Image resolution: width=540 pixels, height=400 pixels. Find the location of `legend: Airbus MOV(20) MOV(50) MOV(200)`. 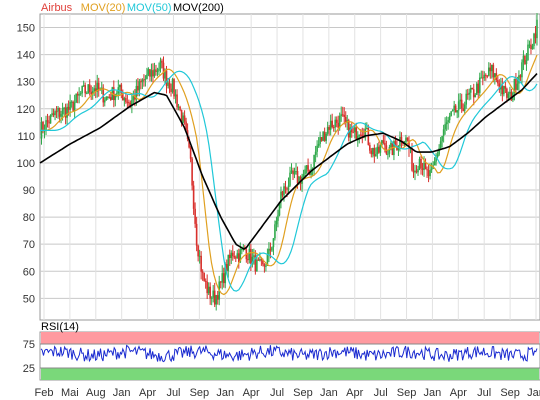

legend: Airbus MOV(20) MOV(50) MOV(200) is located at coordinates (132, 8).